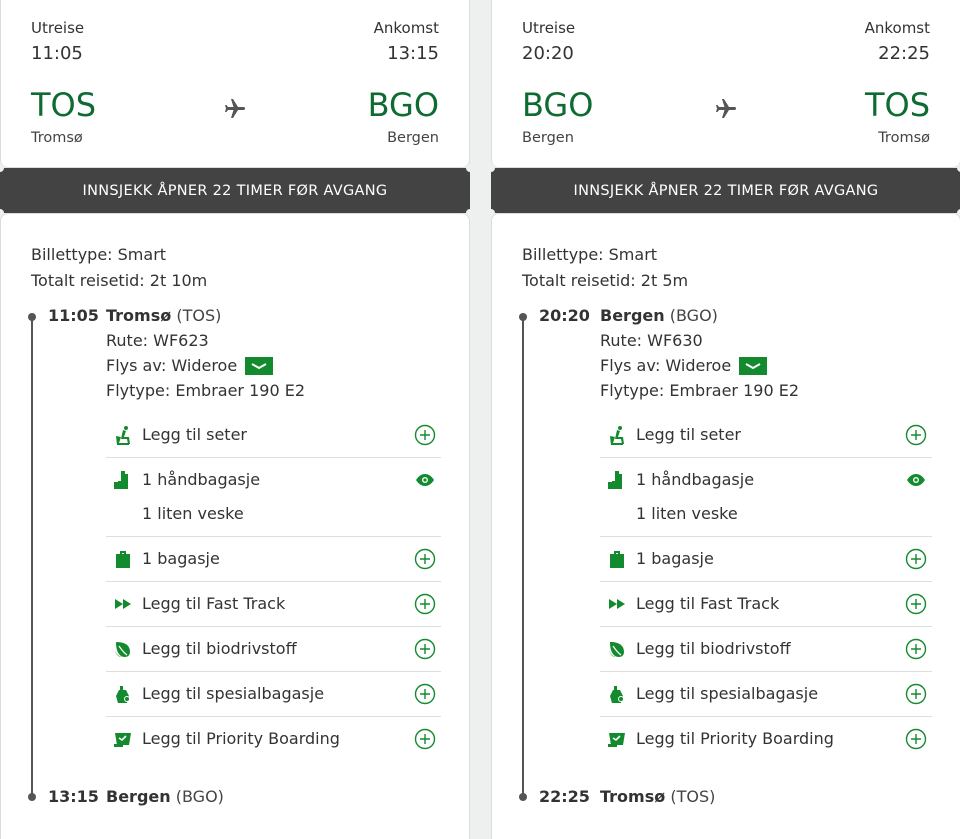 The height and width of the screenshot is (839, 960). What do you see at coordinates (122, 649) in the screenshot?
I see `leaf-icon` at bounding box center [122, 649].